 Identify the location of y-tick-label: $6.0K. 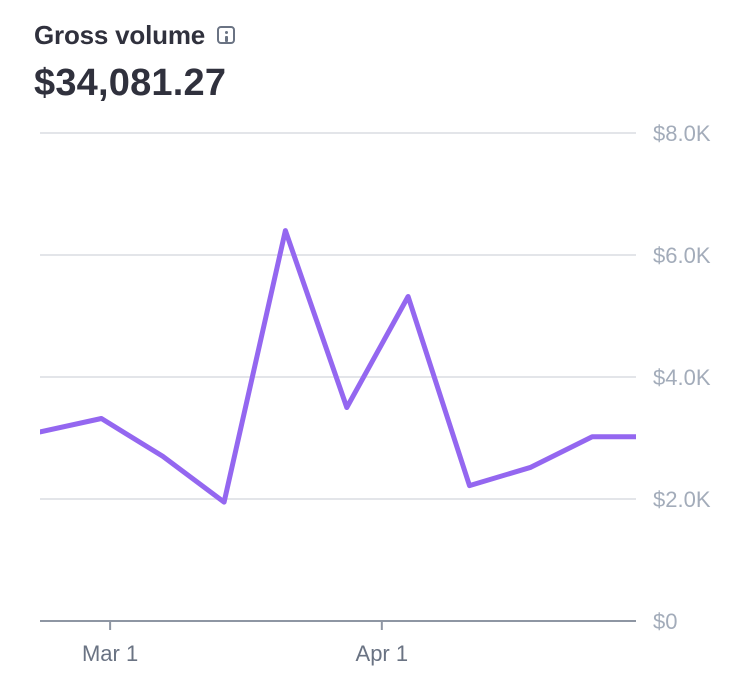
(682, 255).